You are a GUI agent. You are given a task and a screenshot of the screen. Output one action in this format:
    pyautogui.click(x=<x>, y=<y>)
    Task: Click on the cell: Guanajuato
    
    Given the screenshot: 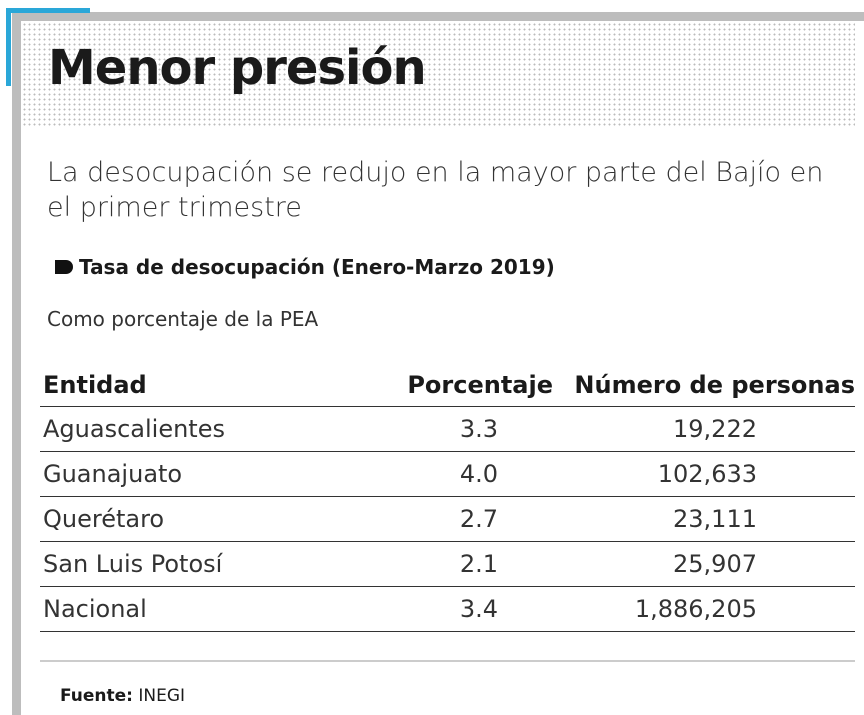 What is the action you would take?
    pyautogui.click(x=189, y=474)
    